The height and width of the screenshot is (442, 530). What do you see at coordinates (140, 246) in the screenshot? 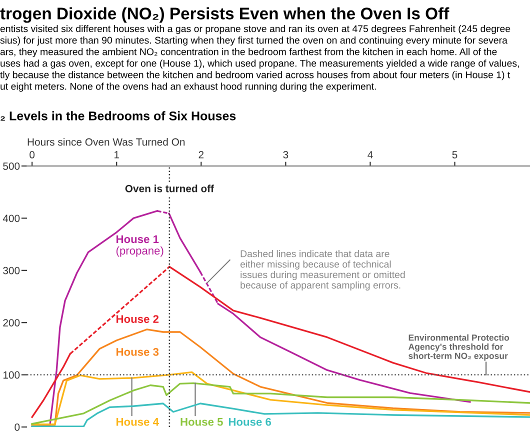
I see `series-label: House 1 (propane)` at bounding box center [140, 246].